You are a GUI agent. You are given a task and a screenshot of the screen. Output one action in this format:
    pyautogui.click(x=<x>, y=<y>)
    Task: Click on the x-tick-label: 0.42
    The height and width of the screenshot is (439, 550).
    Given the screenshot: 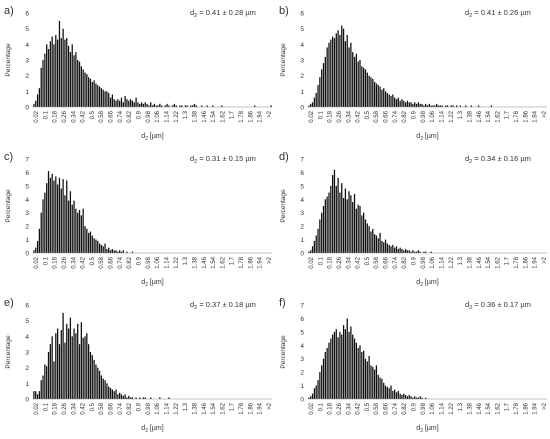 What is the action you would take?
    pyautogui.click(x=84, y=408)
    